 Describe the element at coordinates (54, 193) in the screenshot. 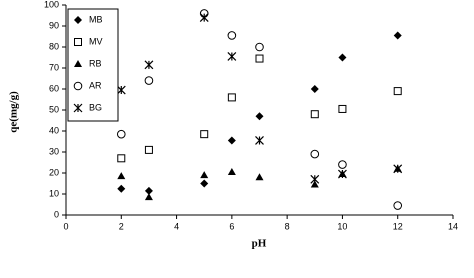

I see `y-tick-label: 10` at that location.